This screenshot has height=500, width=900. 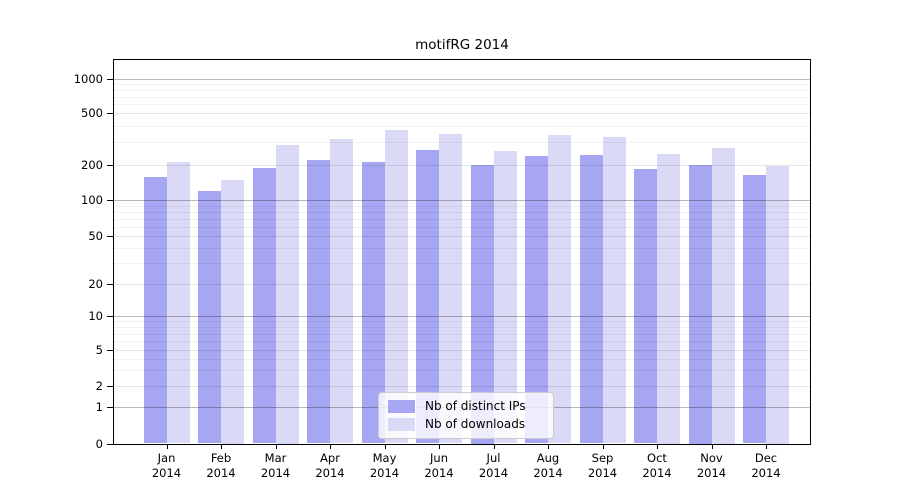 What do you see at coordinates (462, 45) in the screenshot?
I see `chart-title: motifRG 2014` at bounding box center [462, 45].